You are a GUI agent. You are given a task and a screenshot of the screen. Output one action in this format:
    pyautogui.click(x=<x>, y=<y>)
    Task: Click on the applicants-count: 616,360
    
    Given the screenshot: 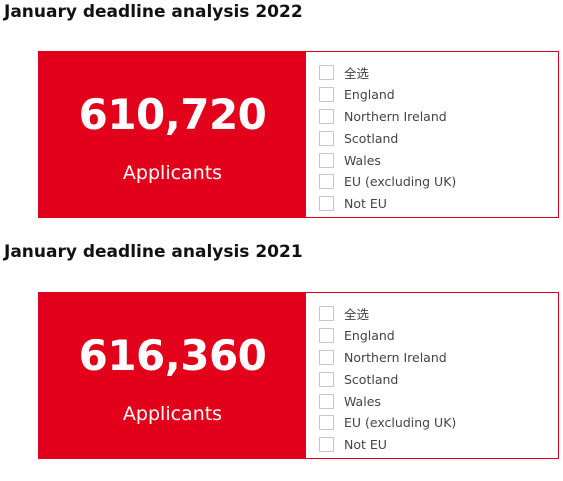 What is the action you would take?
    pyautogui.click(x=172, y=355)
    